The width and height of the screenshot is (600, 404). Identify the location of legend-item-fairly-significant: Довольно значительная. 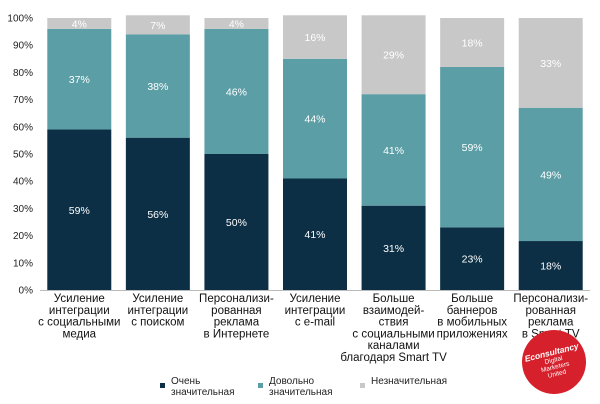
(295, 387).